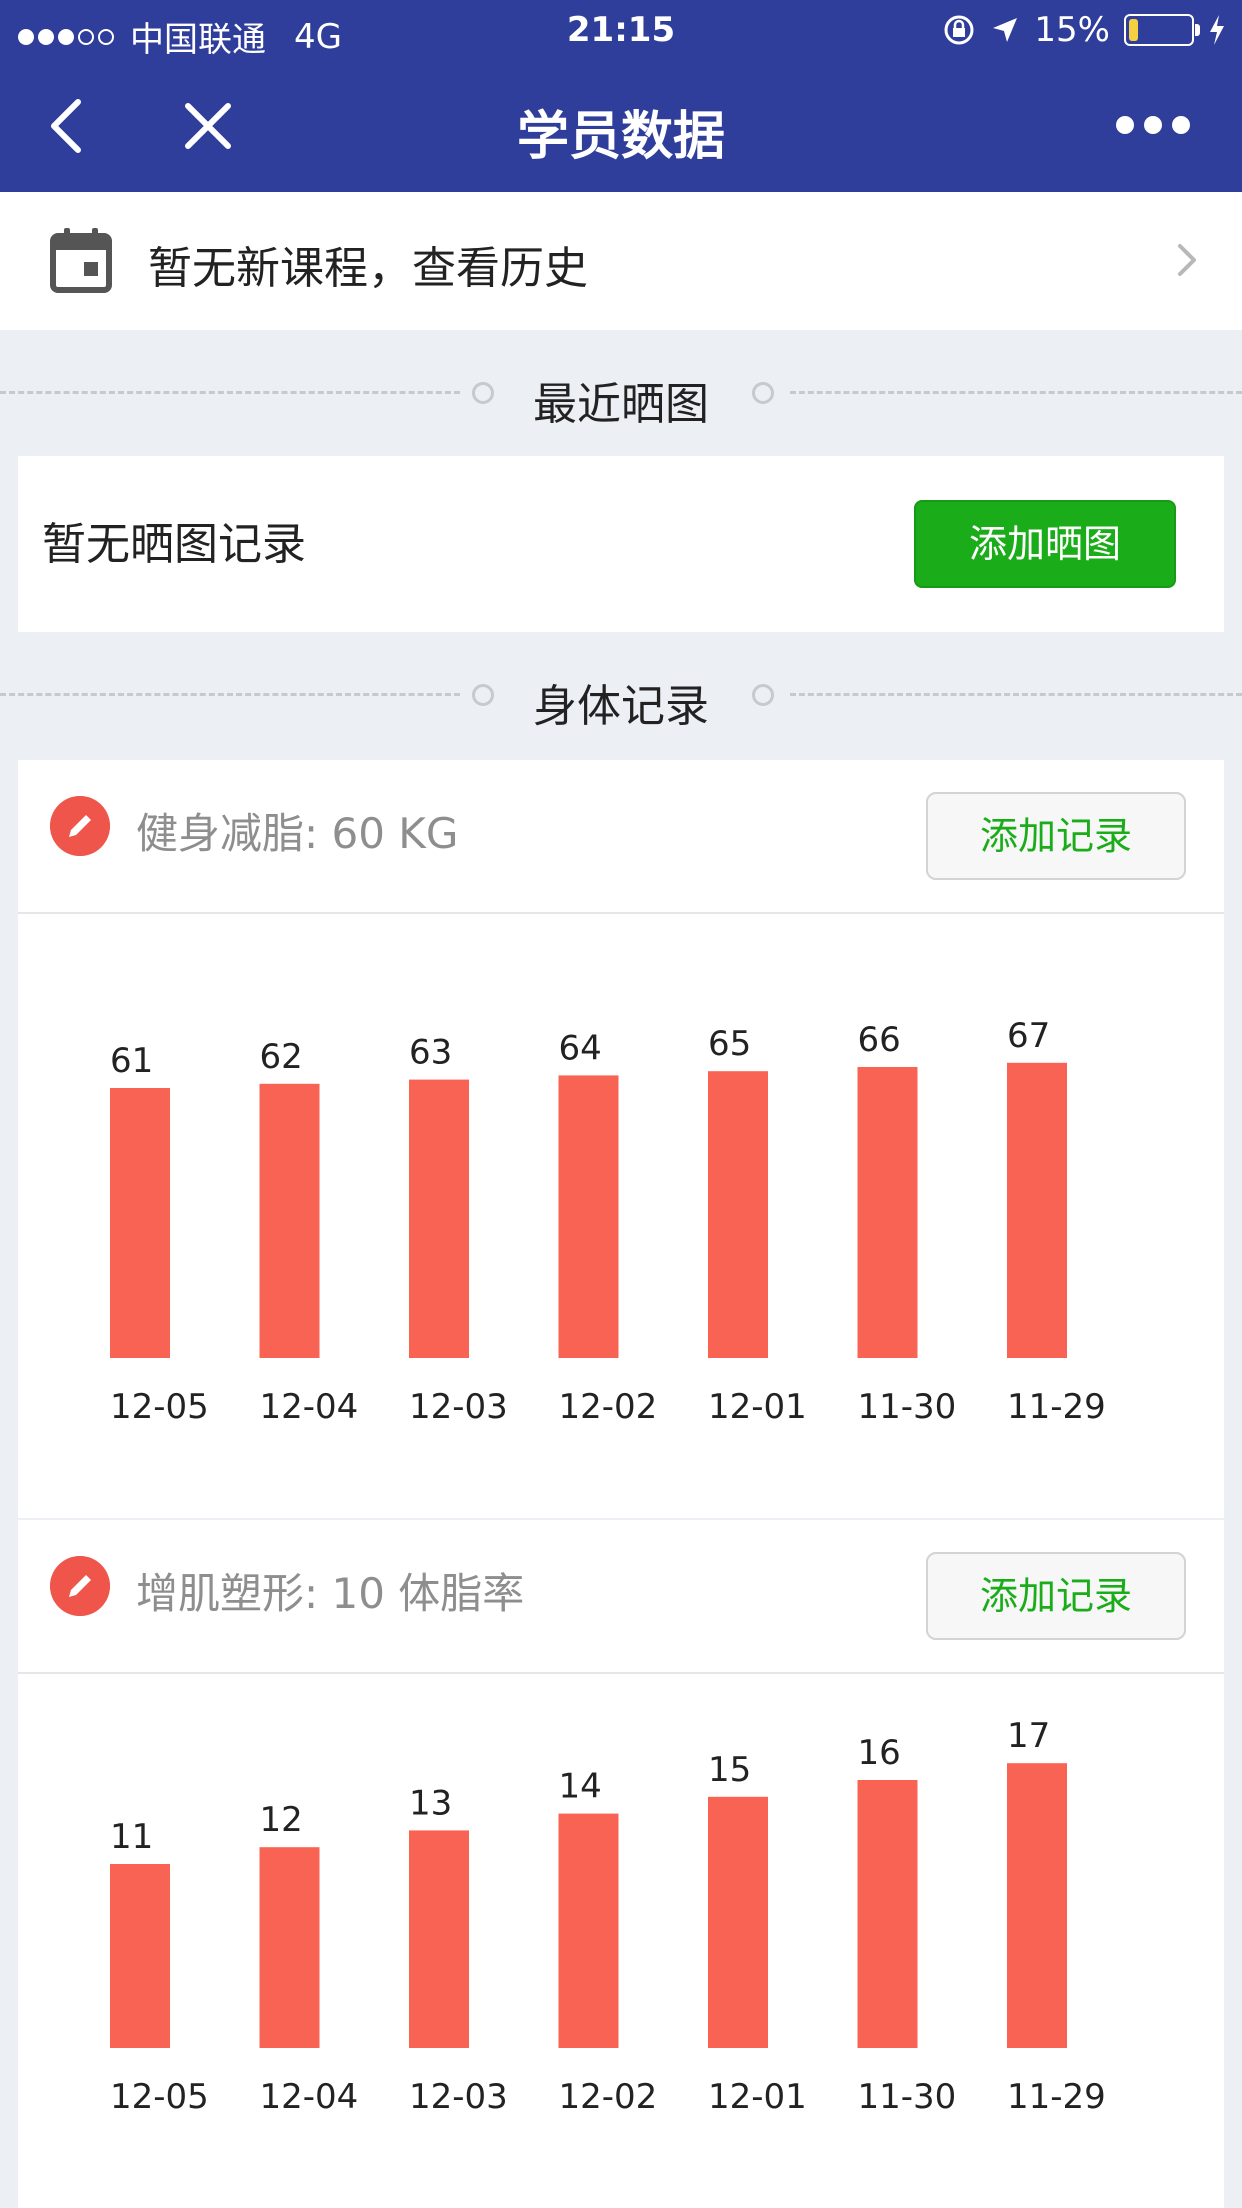 This screenshot has height=2208, width=1242. I want to click on bar-value-label: 17, so click(1028, 1736).